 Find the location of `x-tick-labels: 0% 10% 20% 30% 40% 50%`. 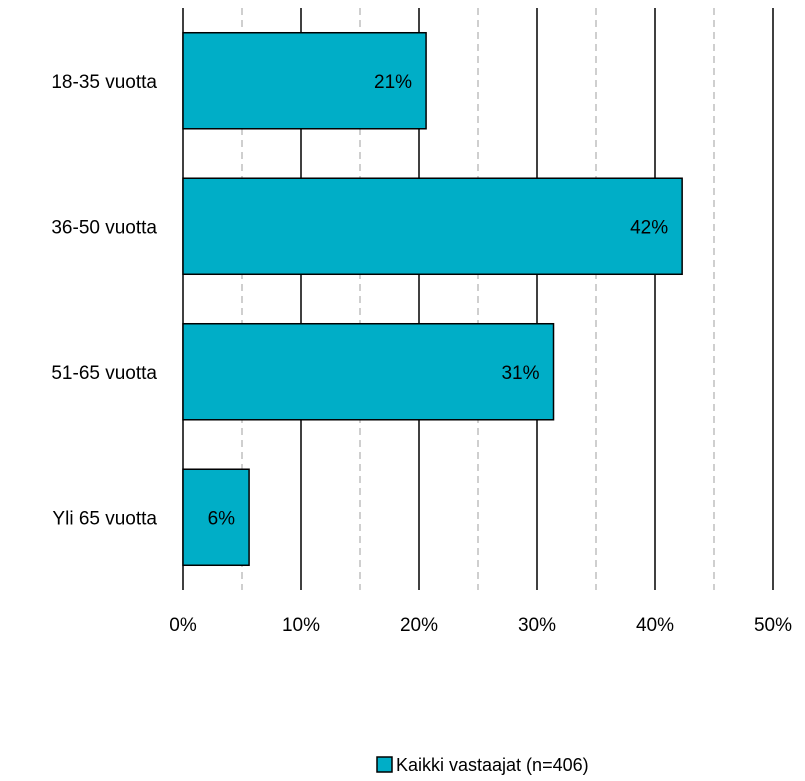

x-tick-labels: 0% 10% 20% 30% 40% 50% is located at coordinates (480, 625).